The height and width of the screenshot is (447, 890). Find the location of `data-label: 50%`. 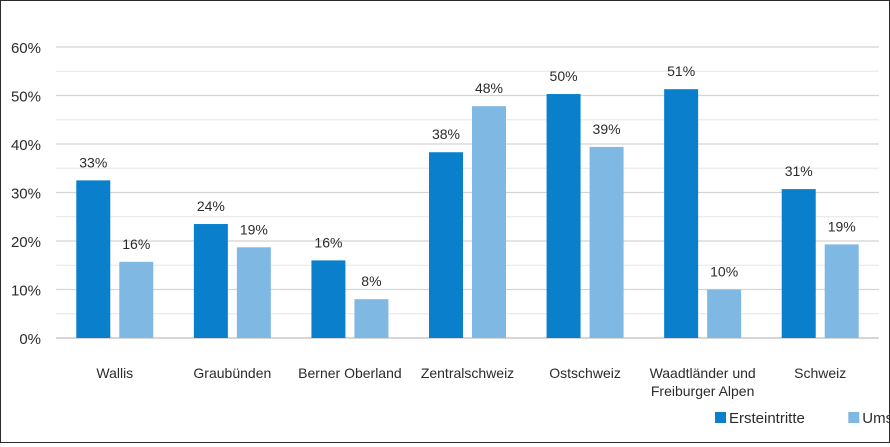

data-label: 50% is located at coordinates (564, 76).